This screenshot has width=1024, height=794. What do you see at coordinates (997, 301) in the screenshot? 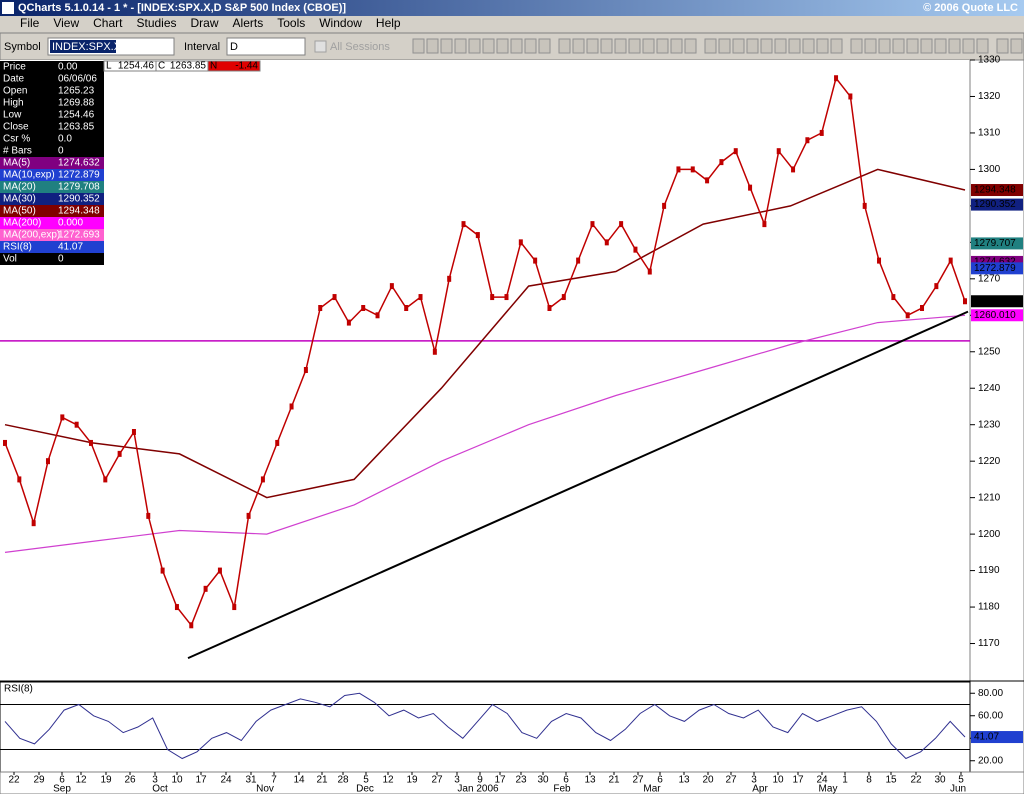
I see `price-label-box` at bounding box center [997, 301].